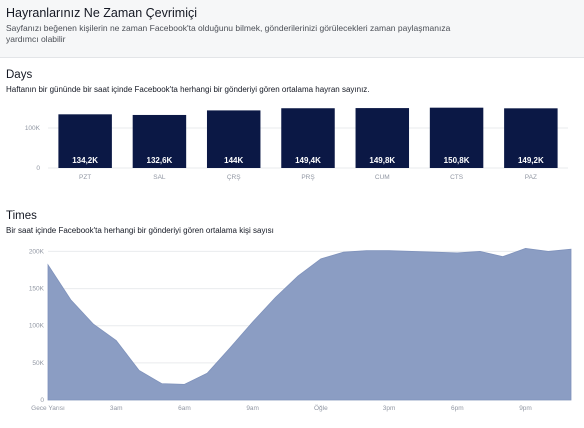 The height and width of the screenshot is (428, 584). Describe the element at coordinates (525, 408) in the screenshot. I see `times-x-tick-label: 9pm` at that location.